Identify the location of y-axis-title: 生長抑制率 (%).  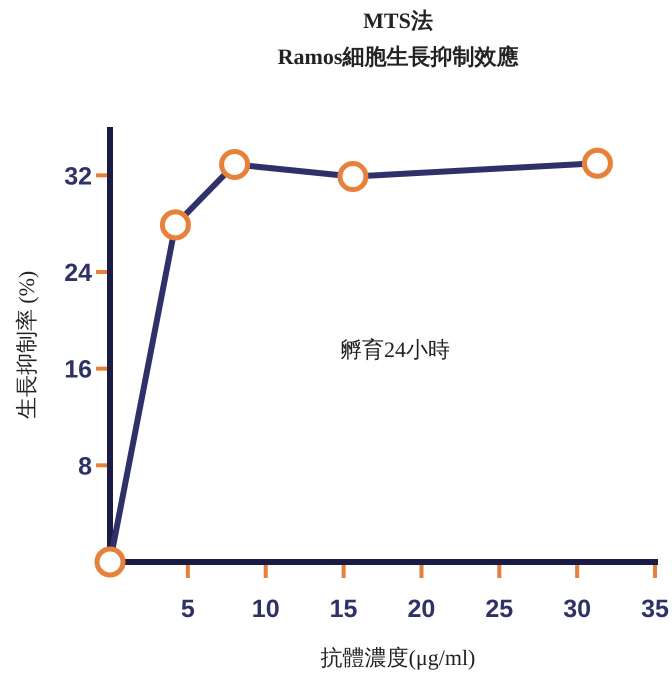
(26, 345).